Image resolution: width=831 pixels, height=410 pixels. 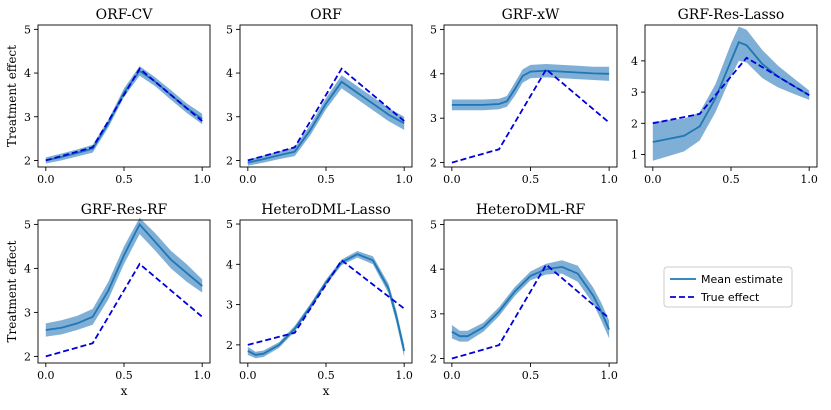 I want to click on legend: Mean estimate True effect, so click(x=728, y=287).